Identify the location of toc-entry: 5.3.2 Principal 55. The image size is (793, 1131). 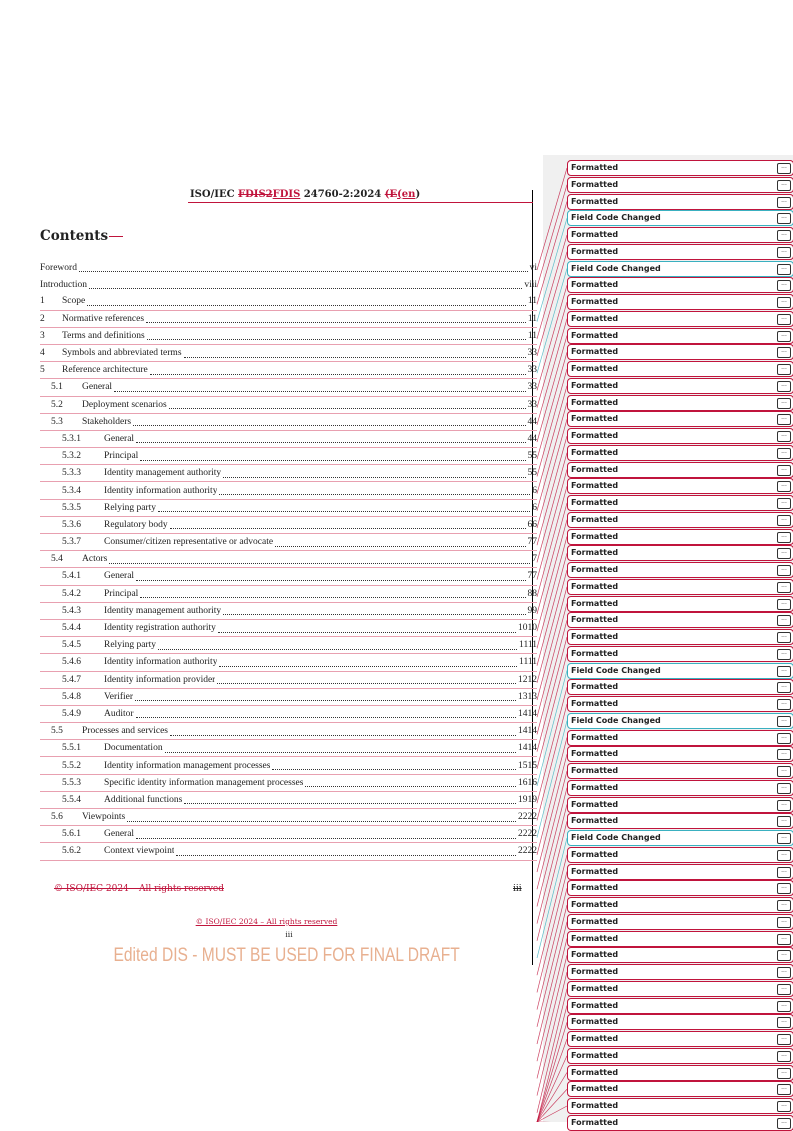
(288, 457).